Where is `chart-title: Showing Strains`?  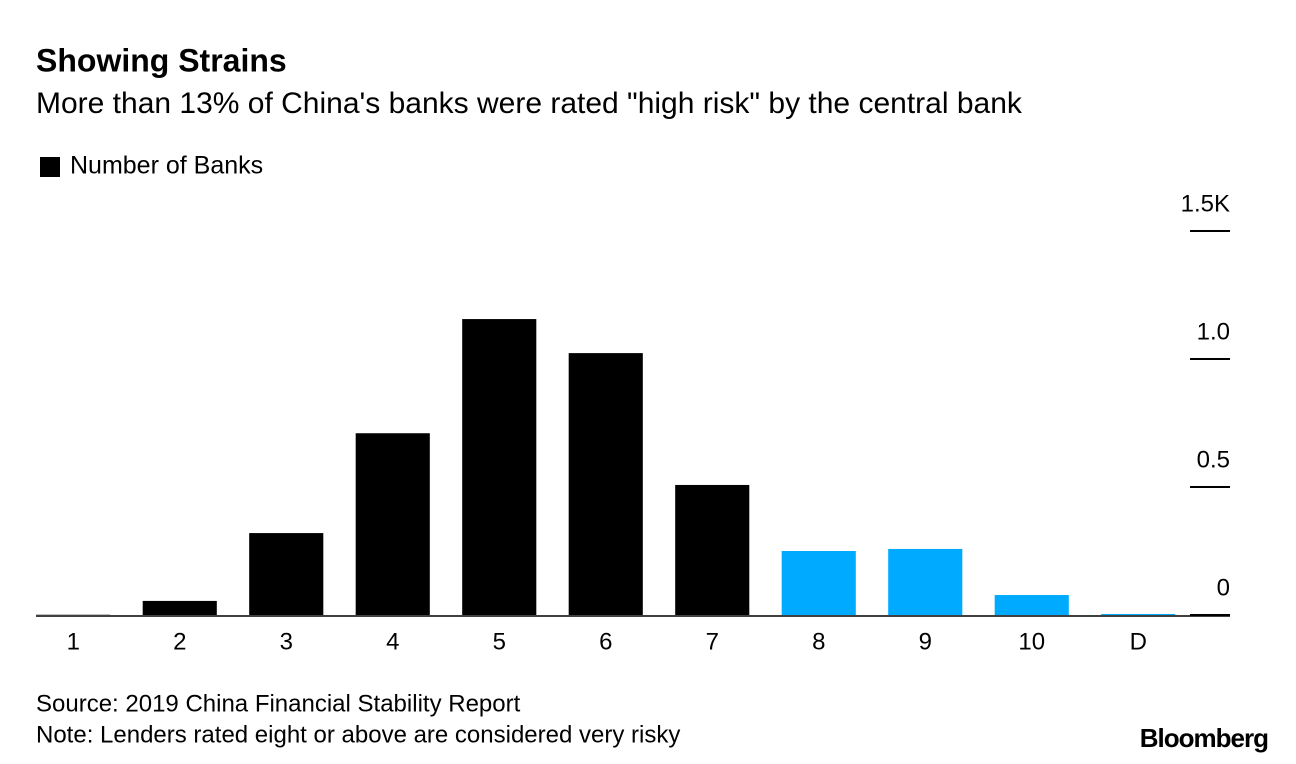 chart-title: Showing Strains is located at coordinates (161, 60).